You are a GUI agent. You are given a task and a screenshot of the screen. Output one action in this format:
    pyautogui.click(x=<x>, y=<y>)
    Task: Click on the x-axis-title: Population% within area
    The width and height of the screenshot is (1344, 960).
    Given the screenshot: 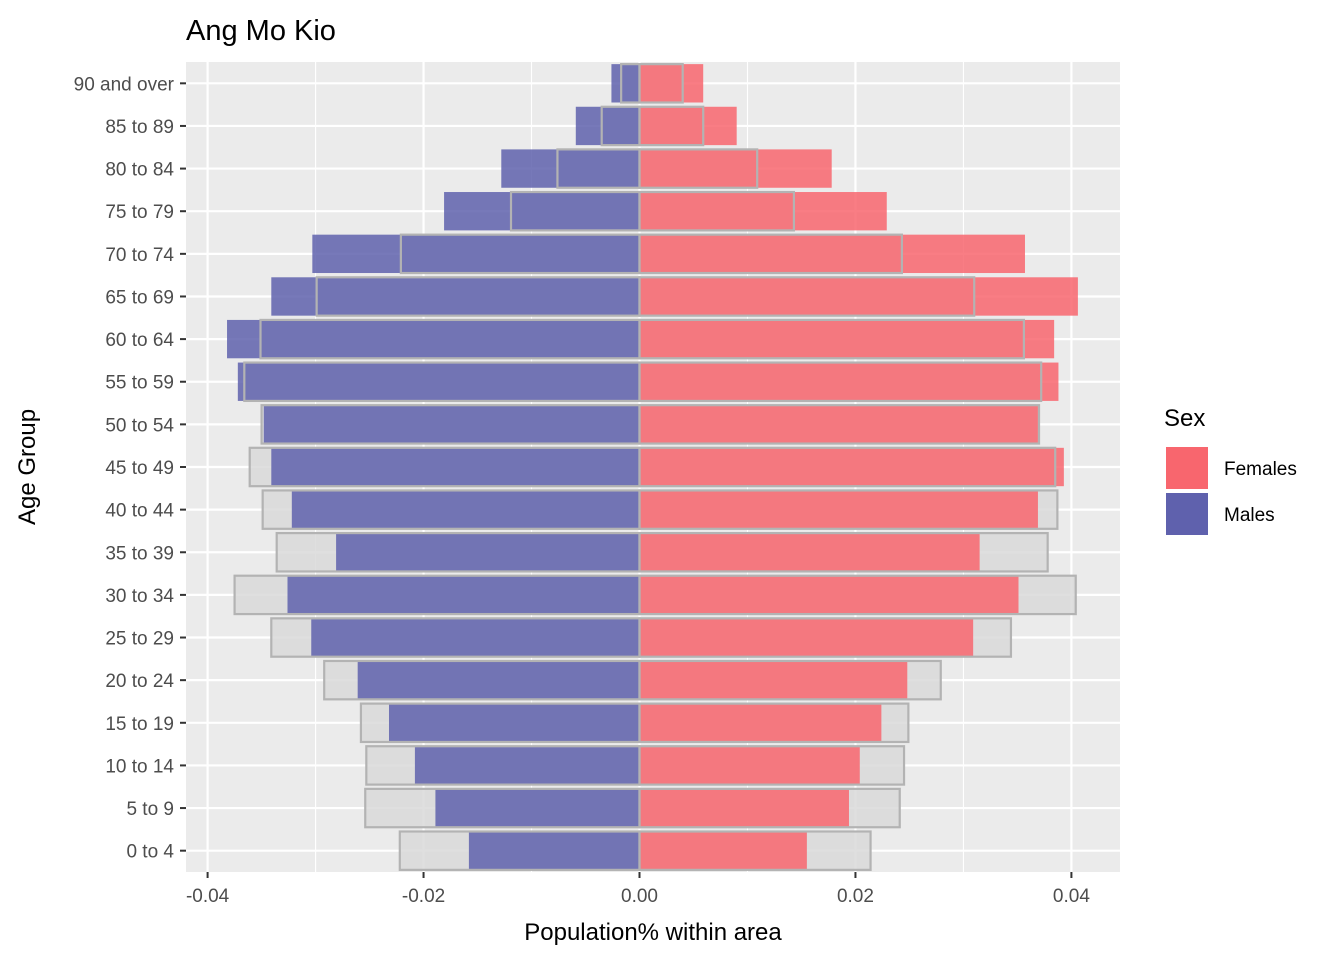 What is the action you would take?
    pyautogui.click(x=653, y=932)
    